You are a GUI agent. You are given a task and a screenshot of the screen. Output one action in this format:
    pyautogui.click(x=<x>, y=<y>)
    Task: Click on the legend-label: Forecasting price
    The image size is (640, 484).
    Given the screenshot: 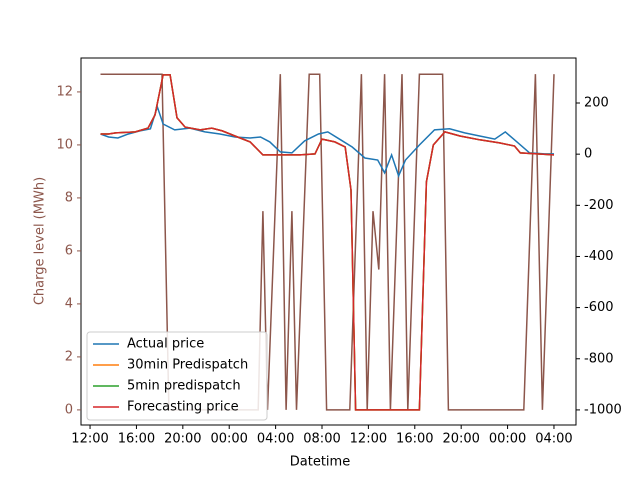 What is the action you would take?
    pyautogui.click(x=183, y=407)
    